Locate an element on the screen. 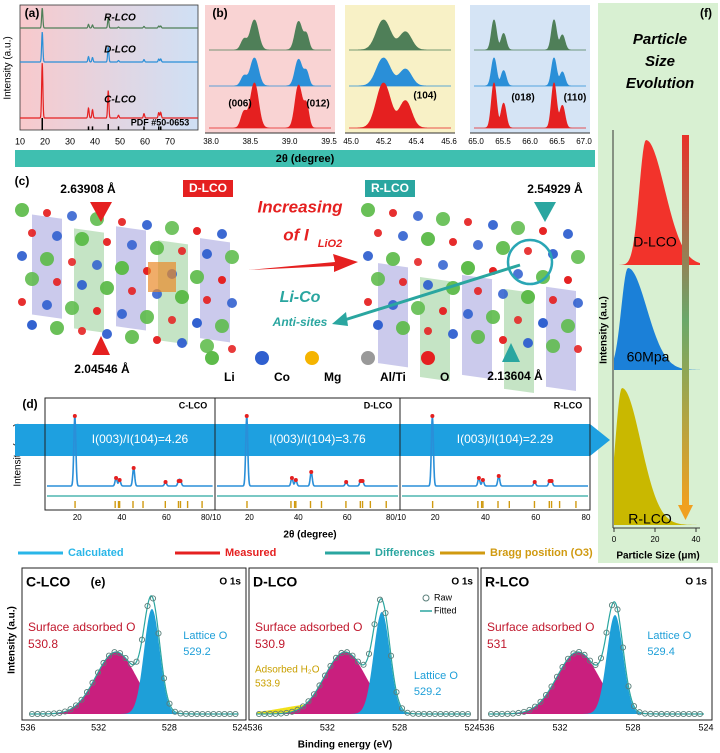 The height and width of the screenshot is (753, 720). legend-label: Raw is located at coordinates (443, 597).